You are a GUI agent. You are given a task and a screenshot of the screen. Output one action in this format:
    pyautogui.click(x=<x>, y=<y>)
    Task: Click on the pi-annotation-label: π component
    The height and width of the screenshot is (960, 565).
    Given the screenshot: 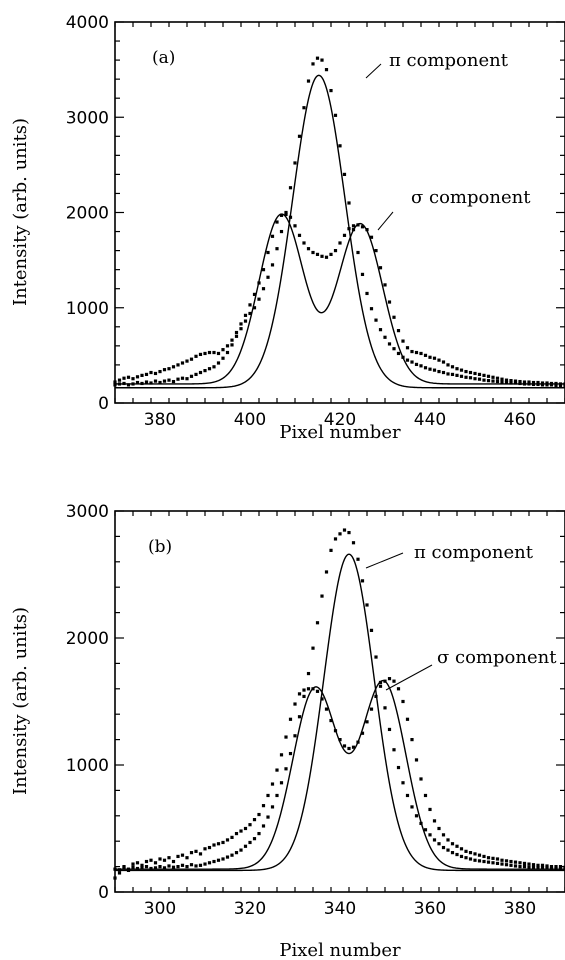 What is the action you would take?
    pyautogui.click(x=474, y=552)
    